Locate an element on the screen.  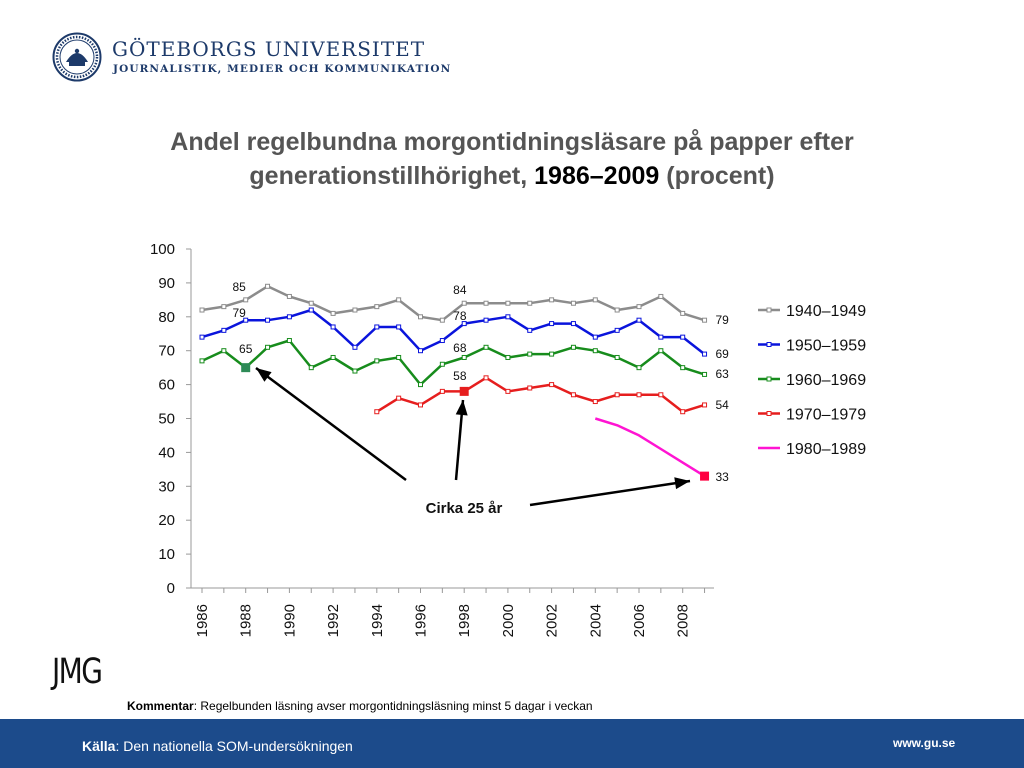
x-tick-label: 1998 is located at coordinates (464, 620).